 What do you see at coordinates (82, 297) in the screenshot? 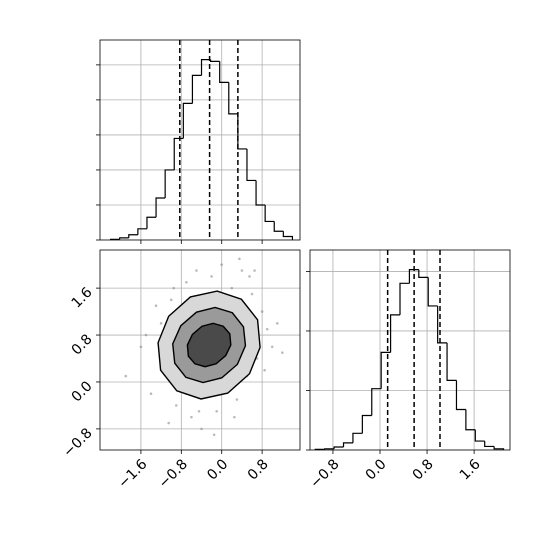
I see `y-tick-label: 1.6` at bounding box center [82, 297].